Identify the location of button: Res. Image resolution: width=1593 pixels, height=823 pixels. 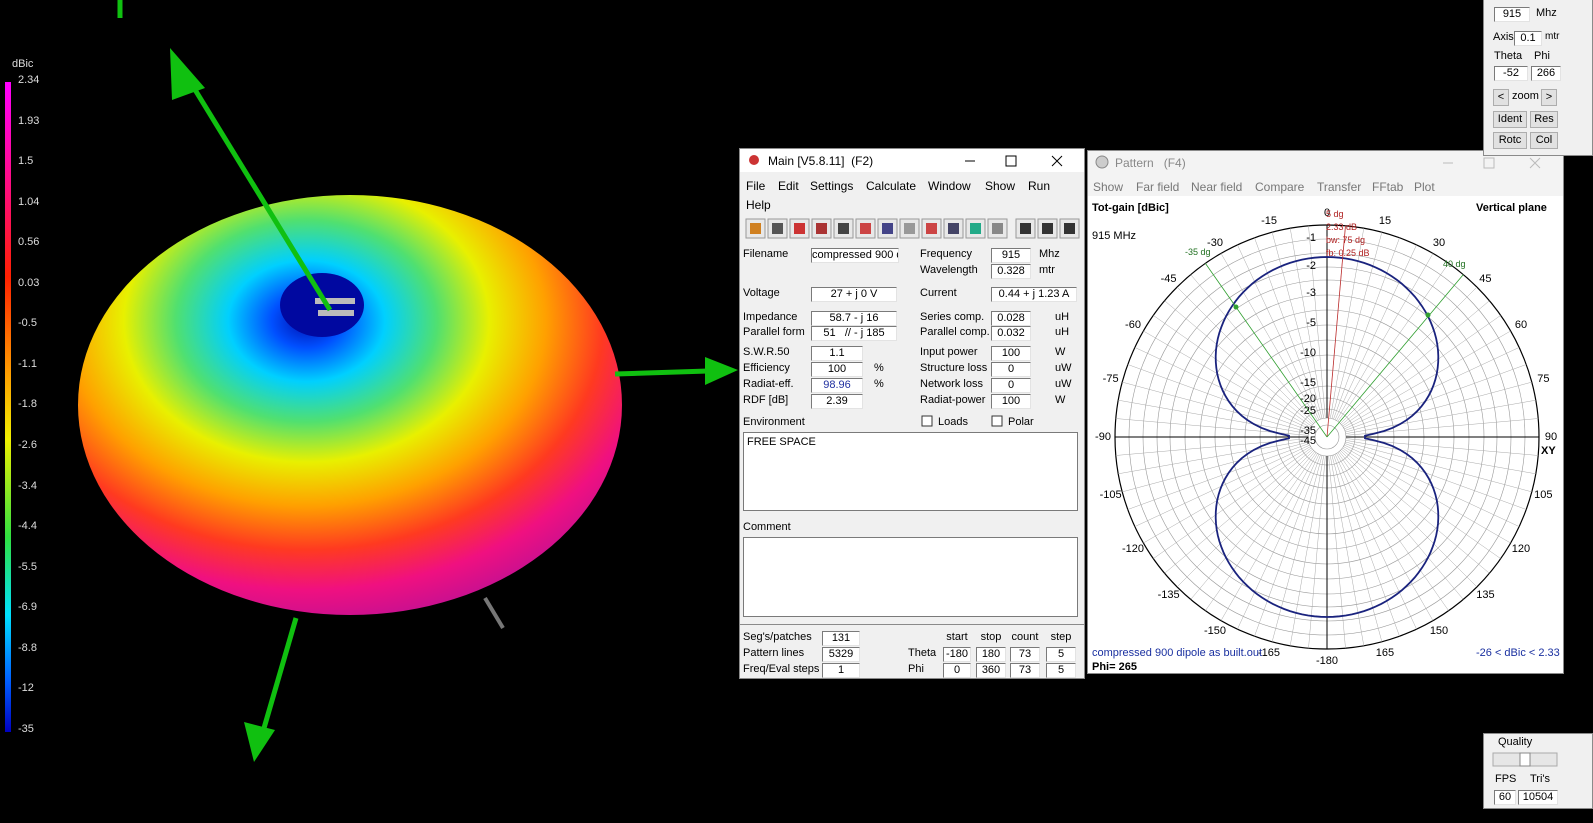
(1544, 119).